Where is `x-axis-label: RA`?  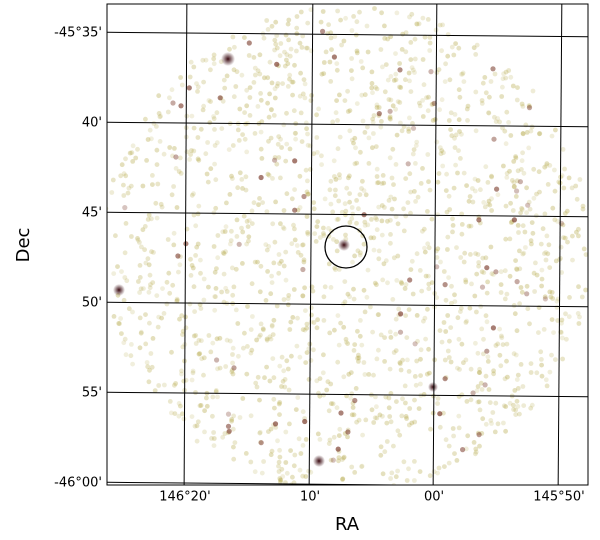
x-axis-label: RA is located at coordinates (347, 524).